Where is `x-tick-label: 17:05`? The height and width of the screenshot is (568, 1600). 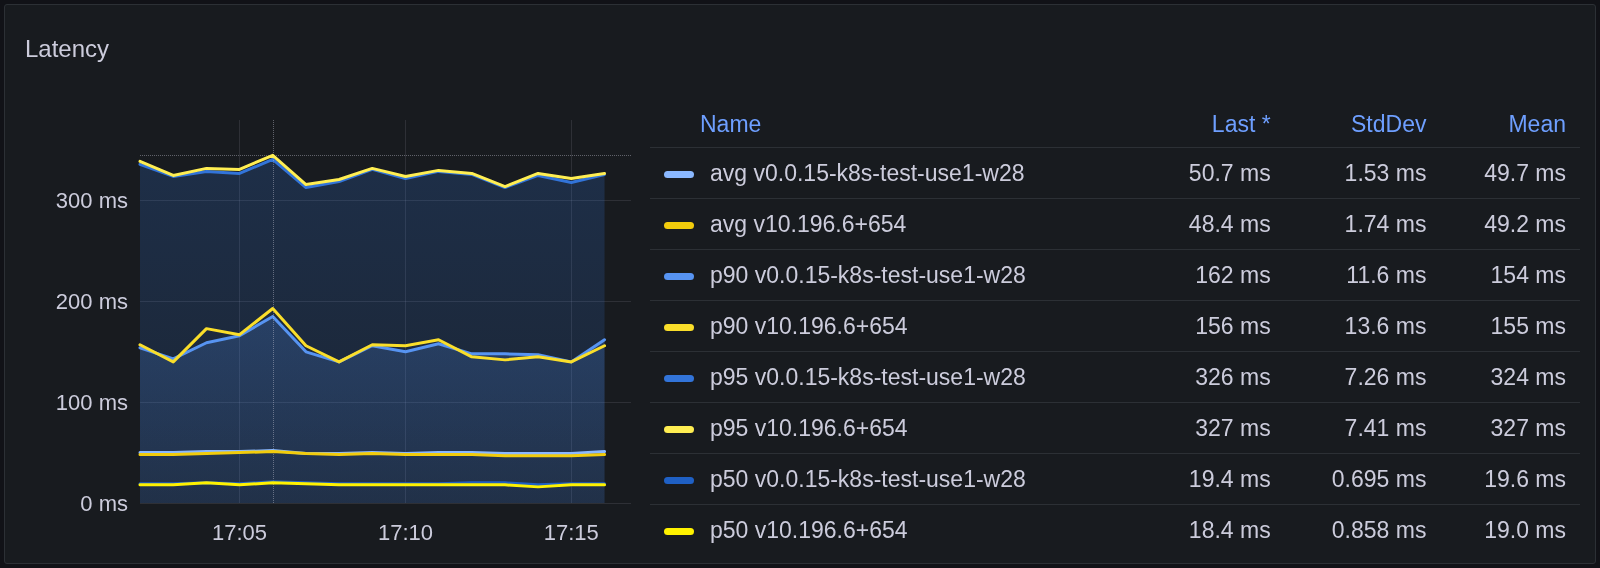
x-tick-label: 17:05 is located at coordinates (239, 532).